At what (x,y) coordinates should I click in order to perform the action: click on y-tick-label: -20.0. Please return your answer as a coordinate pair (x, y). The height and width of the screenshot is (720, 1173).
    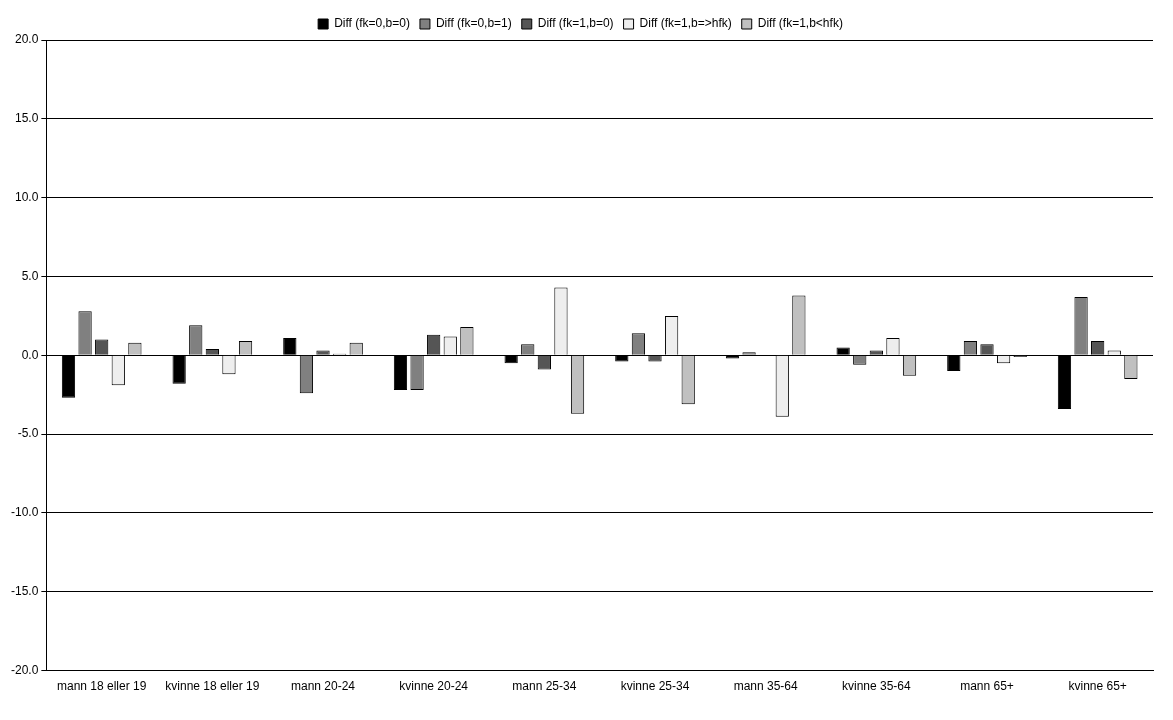
    Looking at the image, I should click on (24, 669).